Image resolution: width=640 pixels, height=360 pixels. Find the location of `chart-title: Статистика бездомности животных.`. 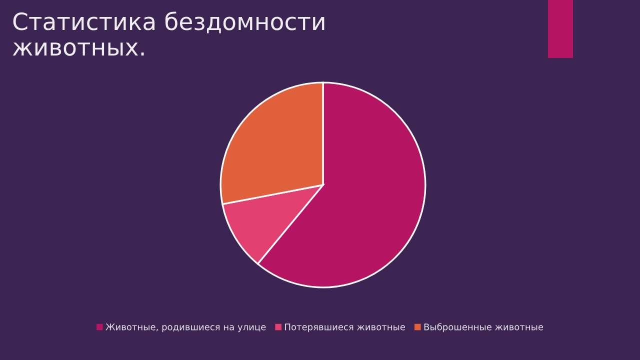

chart-title: Статистика бездомности животных. is located at coordinates (168, 34).